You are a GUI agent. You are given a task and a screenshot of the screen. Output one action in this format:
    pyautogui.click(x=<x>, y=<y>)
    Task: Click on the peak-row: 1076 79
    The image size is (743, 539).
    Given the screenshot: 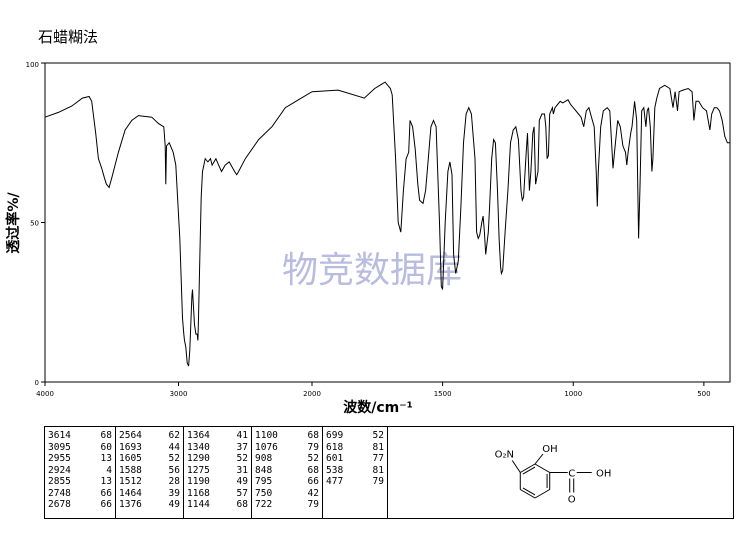 What is the action you would take?
    pyautogui.click(x=287, y=448)
    